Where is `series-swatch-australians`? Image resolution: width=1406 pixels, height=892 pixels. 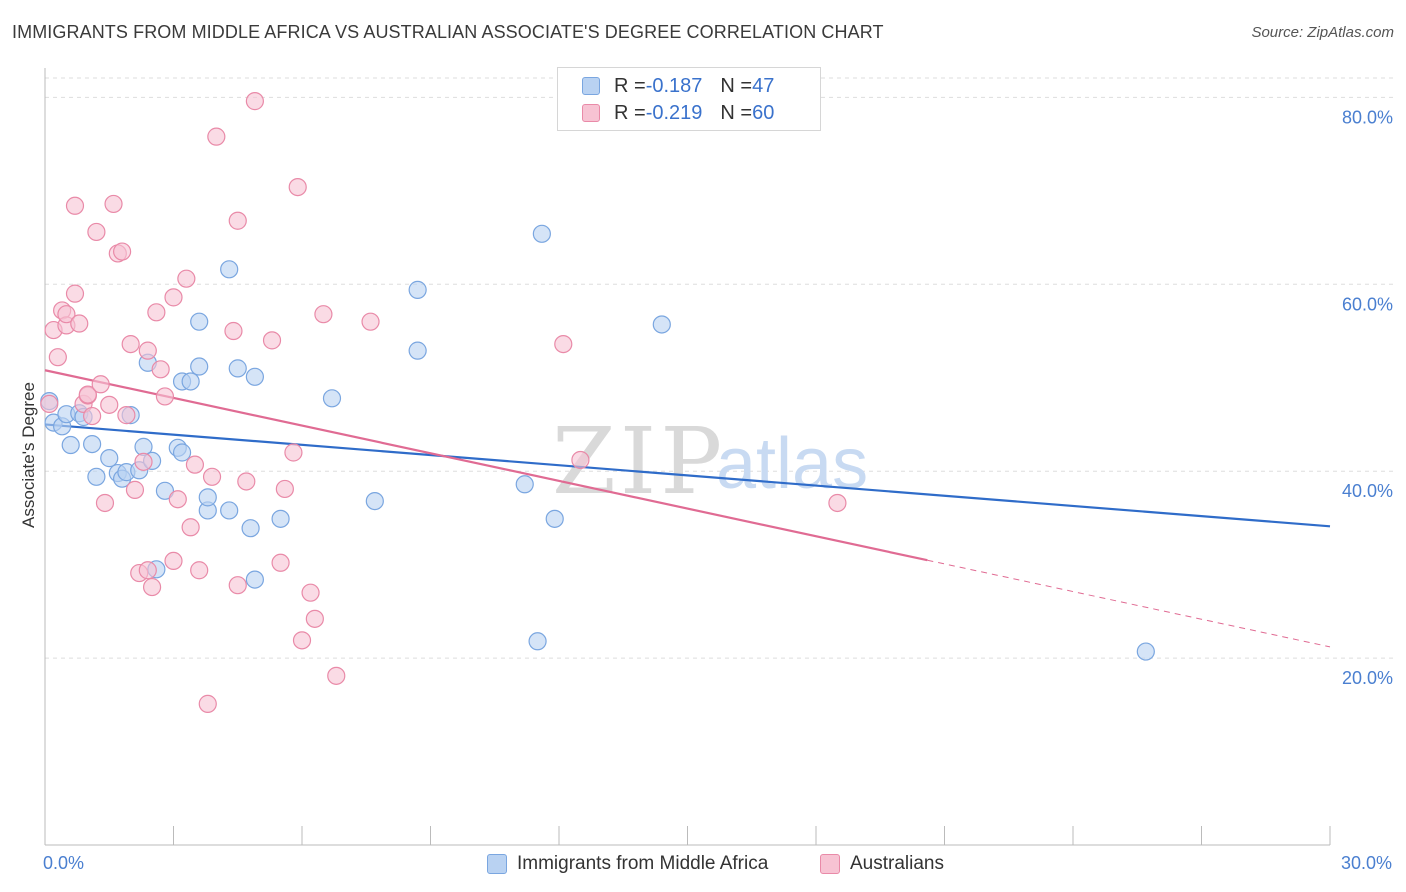 series-swatch-australians is located at coordinates (830, 864).